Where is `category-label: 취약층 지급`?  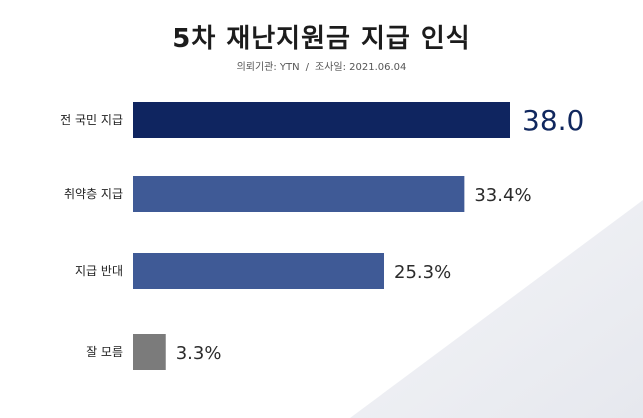 category-label: 취약층 지급 is located at coordinates (93, 193).